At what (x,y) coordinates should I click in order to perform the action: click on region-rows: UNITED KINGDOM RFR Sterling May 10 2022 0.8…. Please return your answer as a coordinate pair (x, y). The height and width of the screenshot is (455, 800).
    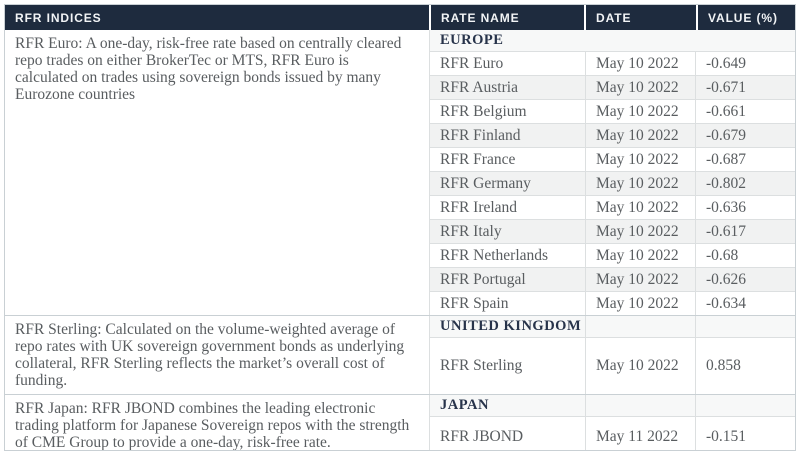
    Looking at the image, I should click on (612, 355).